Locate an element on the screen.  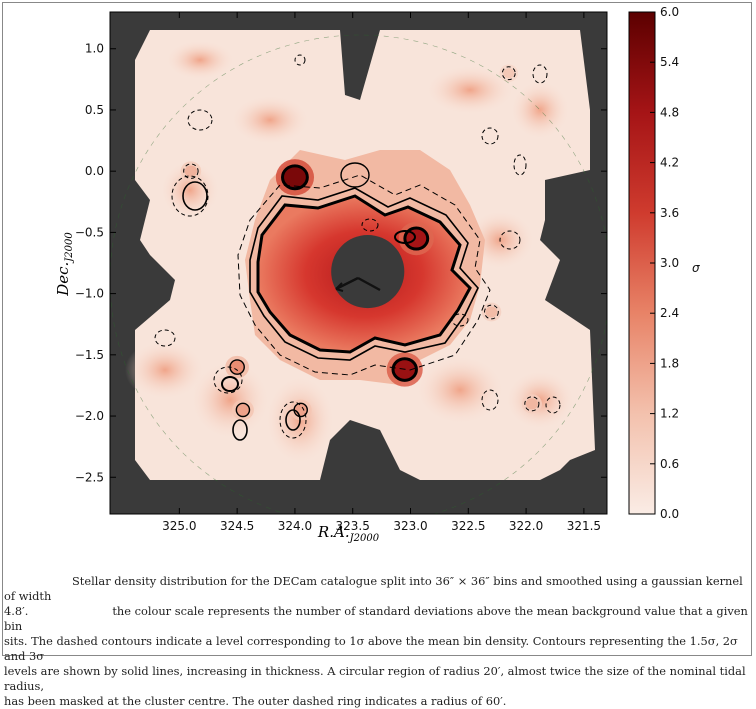
colorbar-tick-label: 4.2 is located at coordinates (669, 163).